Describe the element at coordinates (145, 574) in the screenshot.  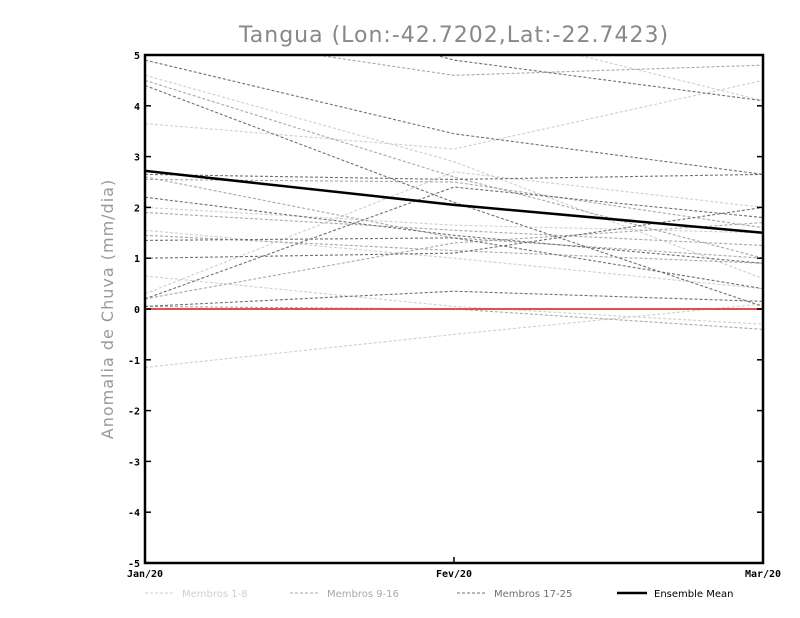
I see `x-tick-label: Jan/20` at that location.